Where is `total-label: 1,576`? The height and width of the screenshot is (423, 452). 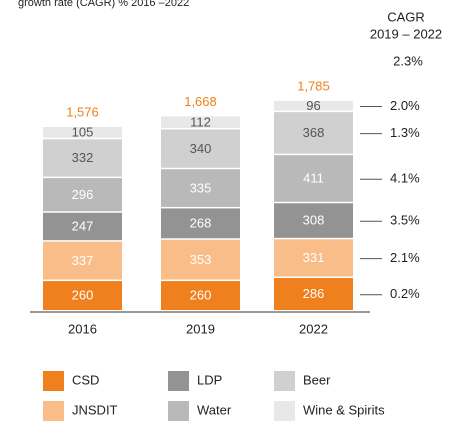
total-label: 1,576 is located at coordinates (82, 111).